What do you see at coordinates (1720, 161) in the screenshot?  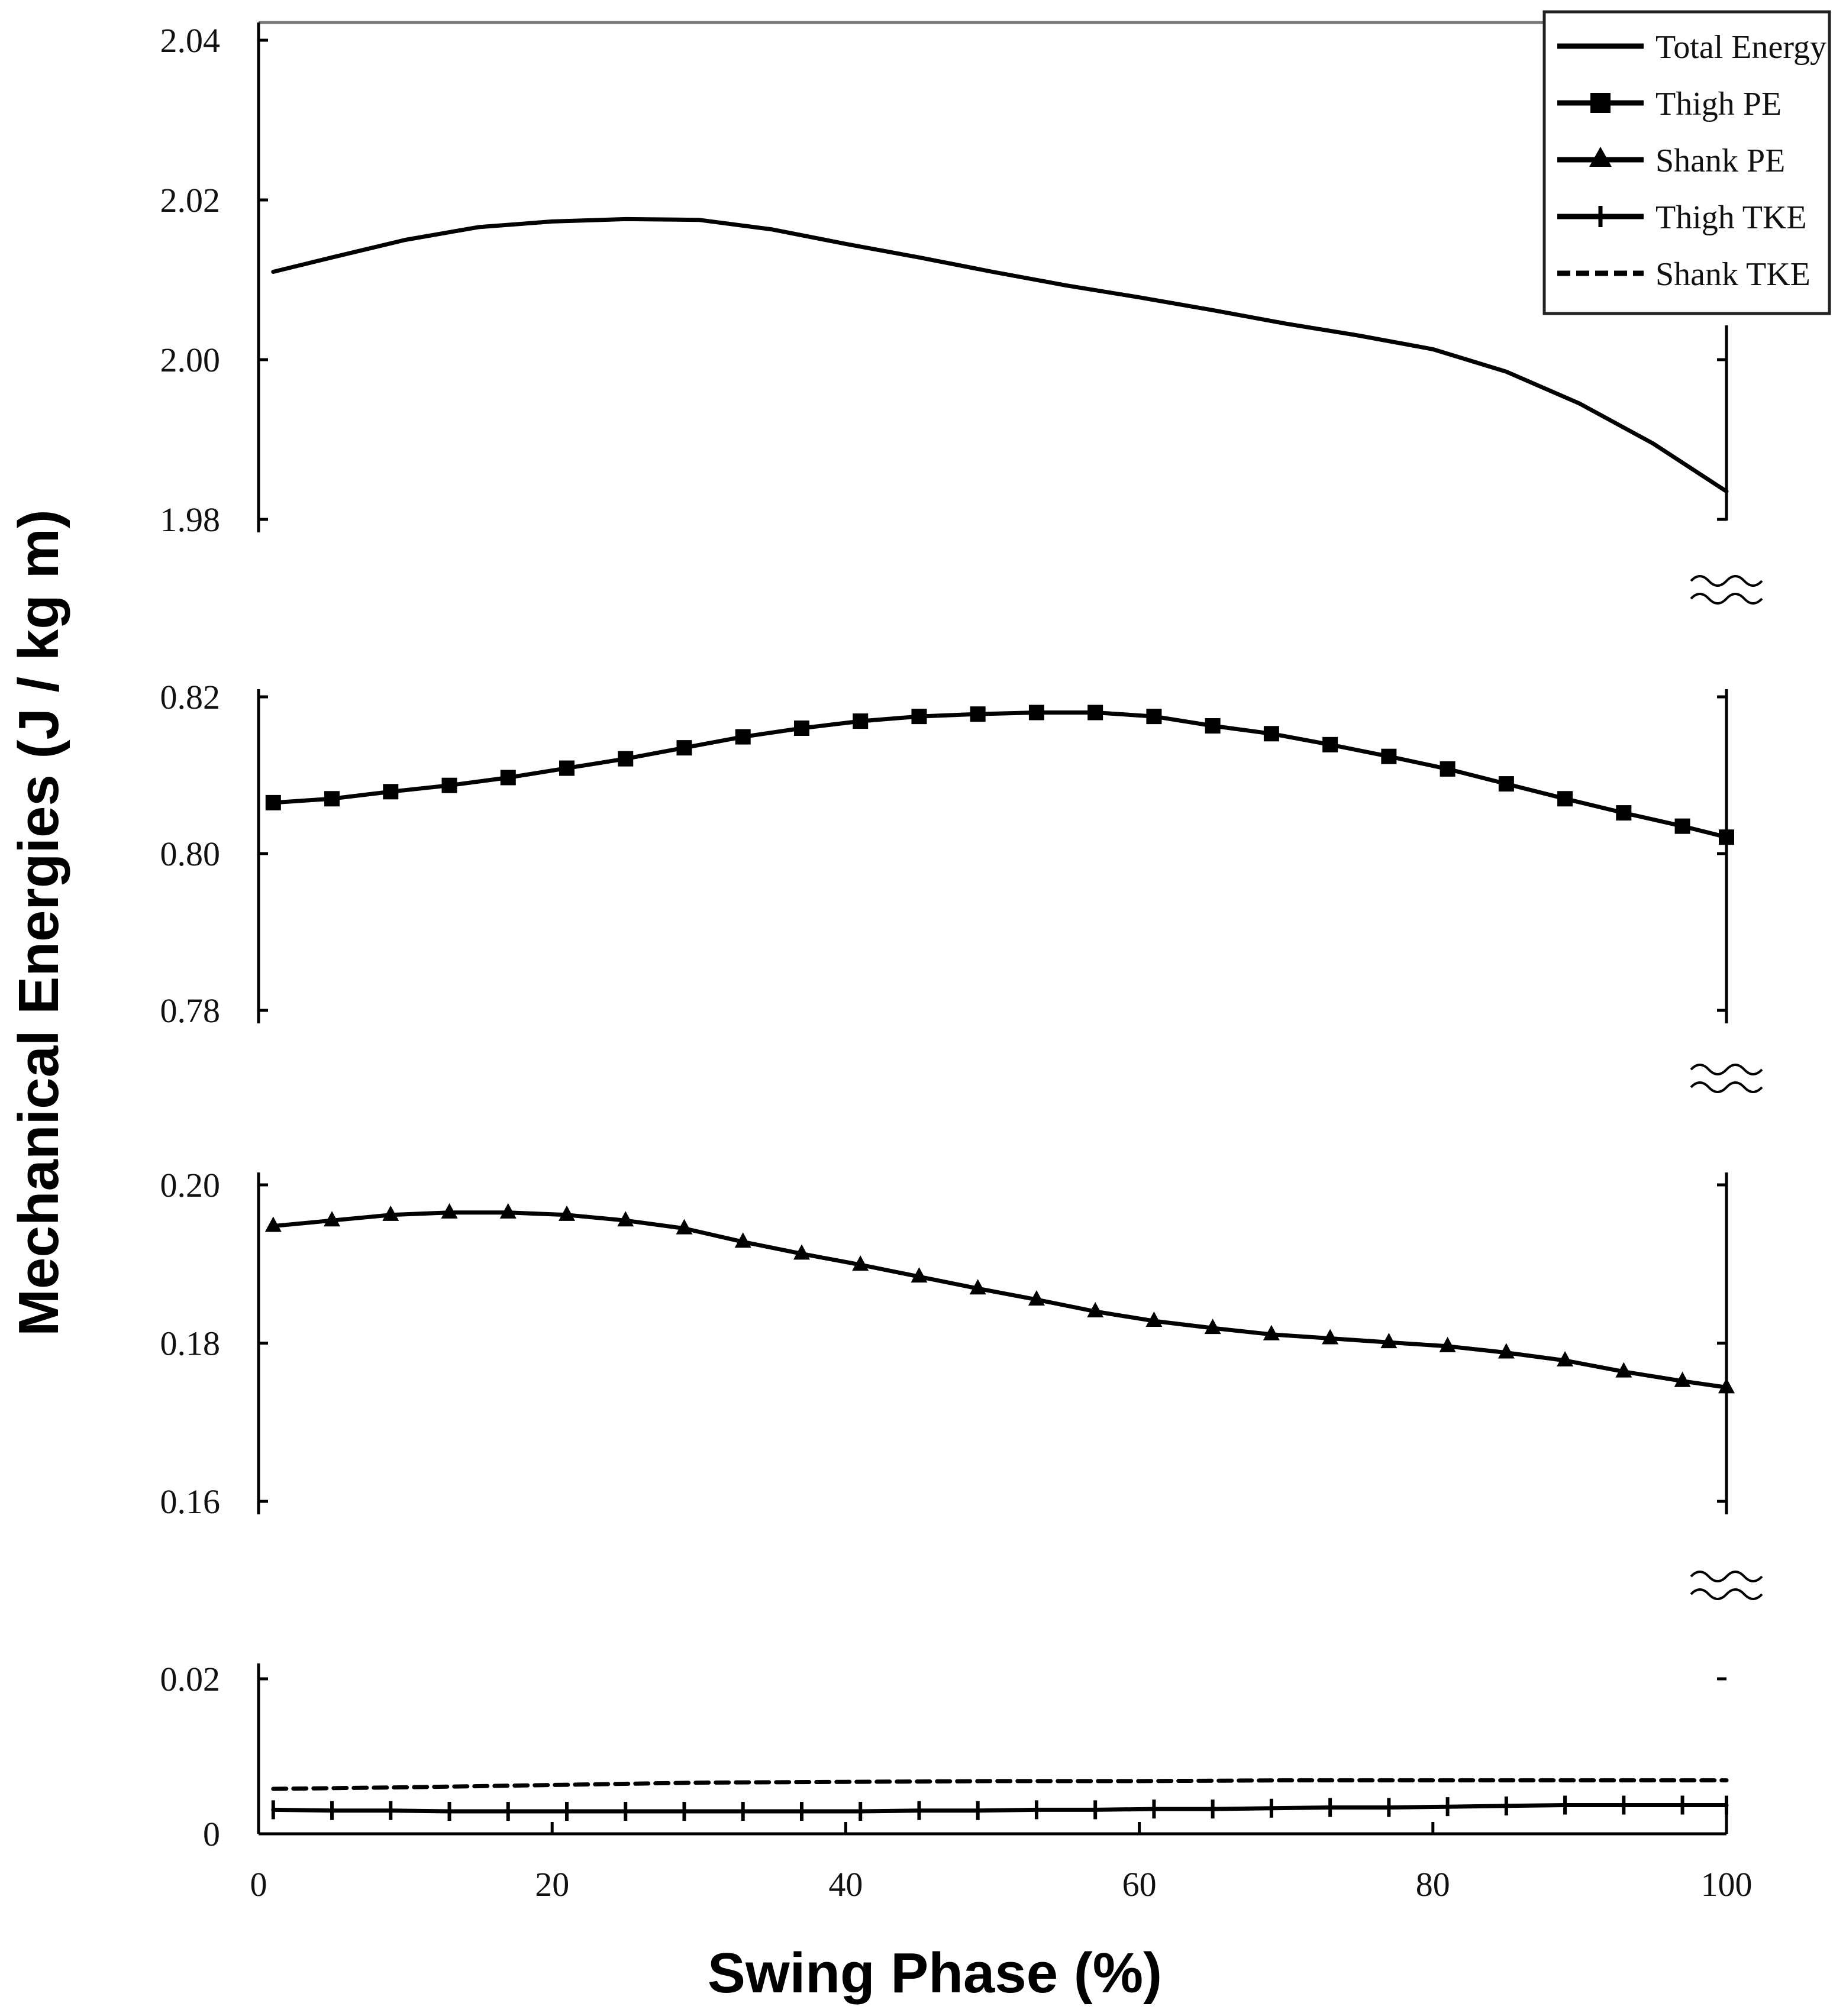 I see `legend-label: Shank PE` at bounding box center [1720, 161].